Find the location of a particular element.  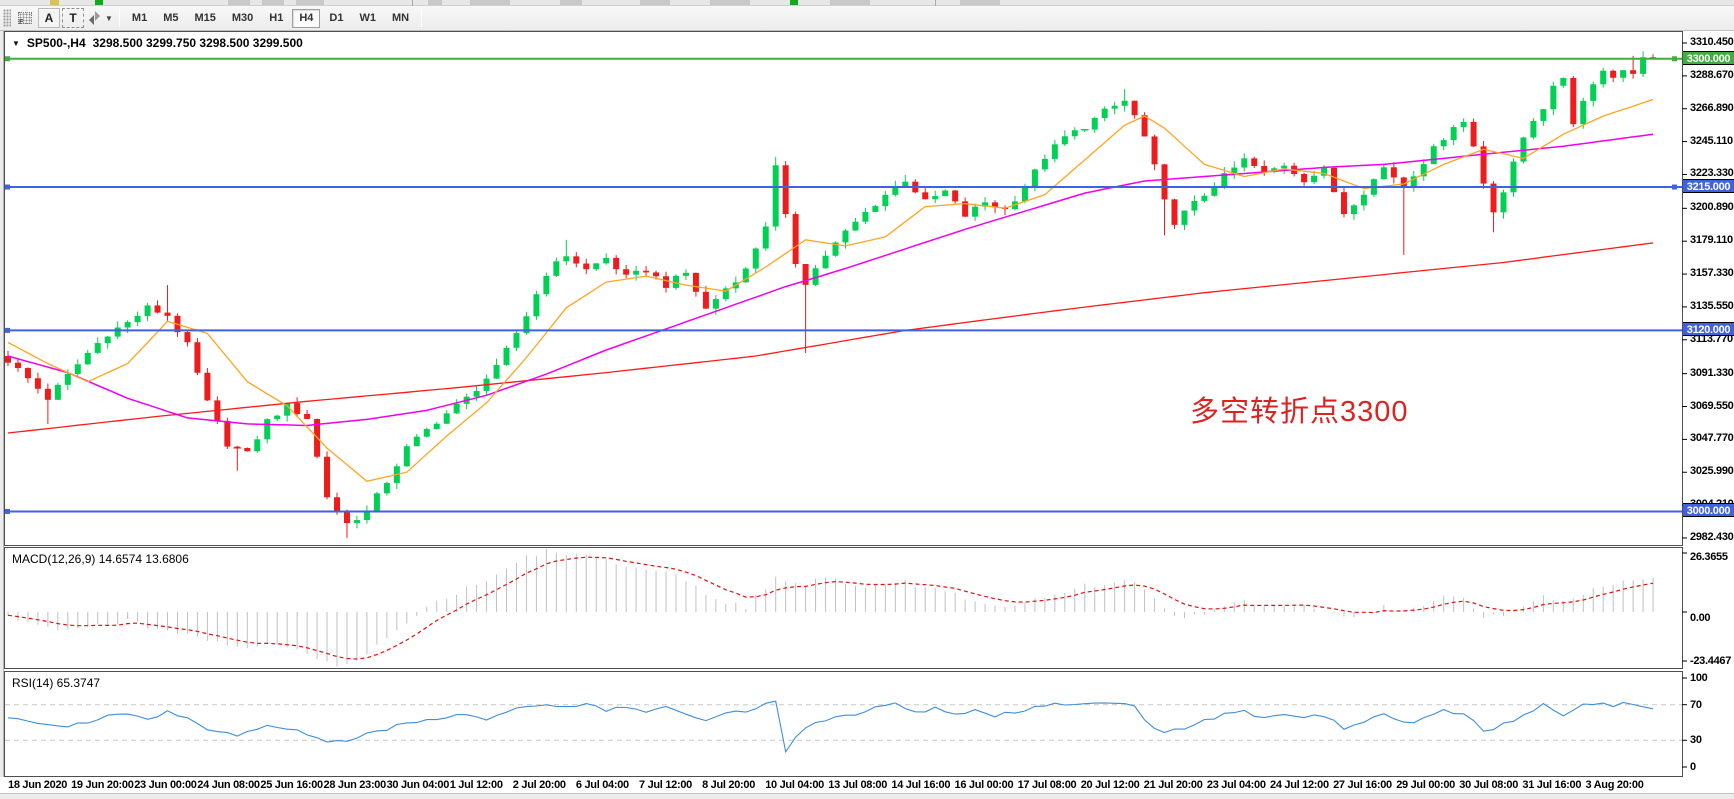

price-level-badge: 3120.000 is located at coordinates (1708, 329).